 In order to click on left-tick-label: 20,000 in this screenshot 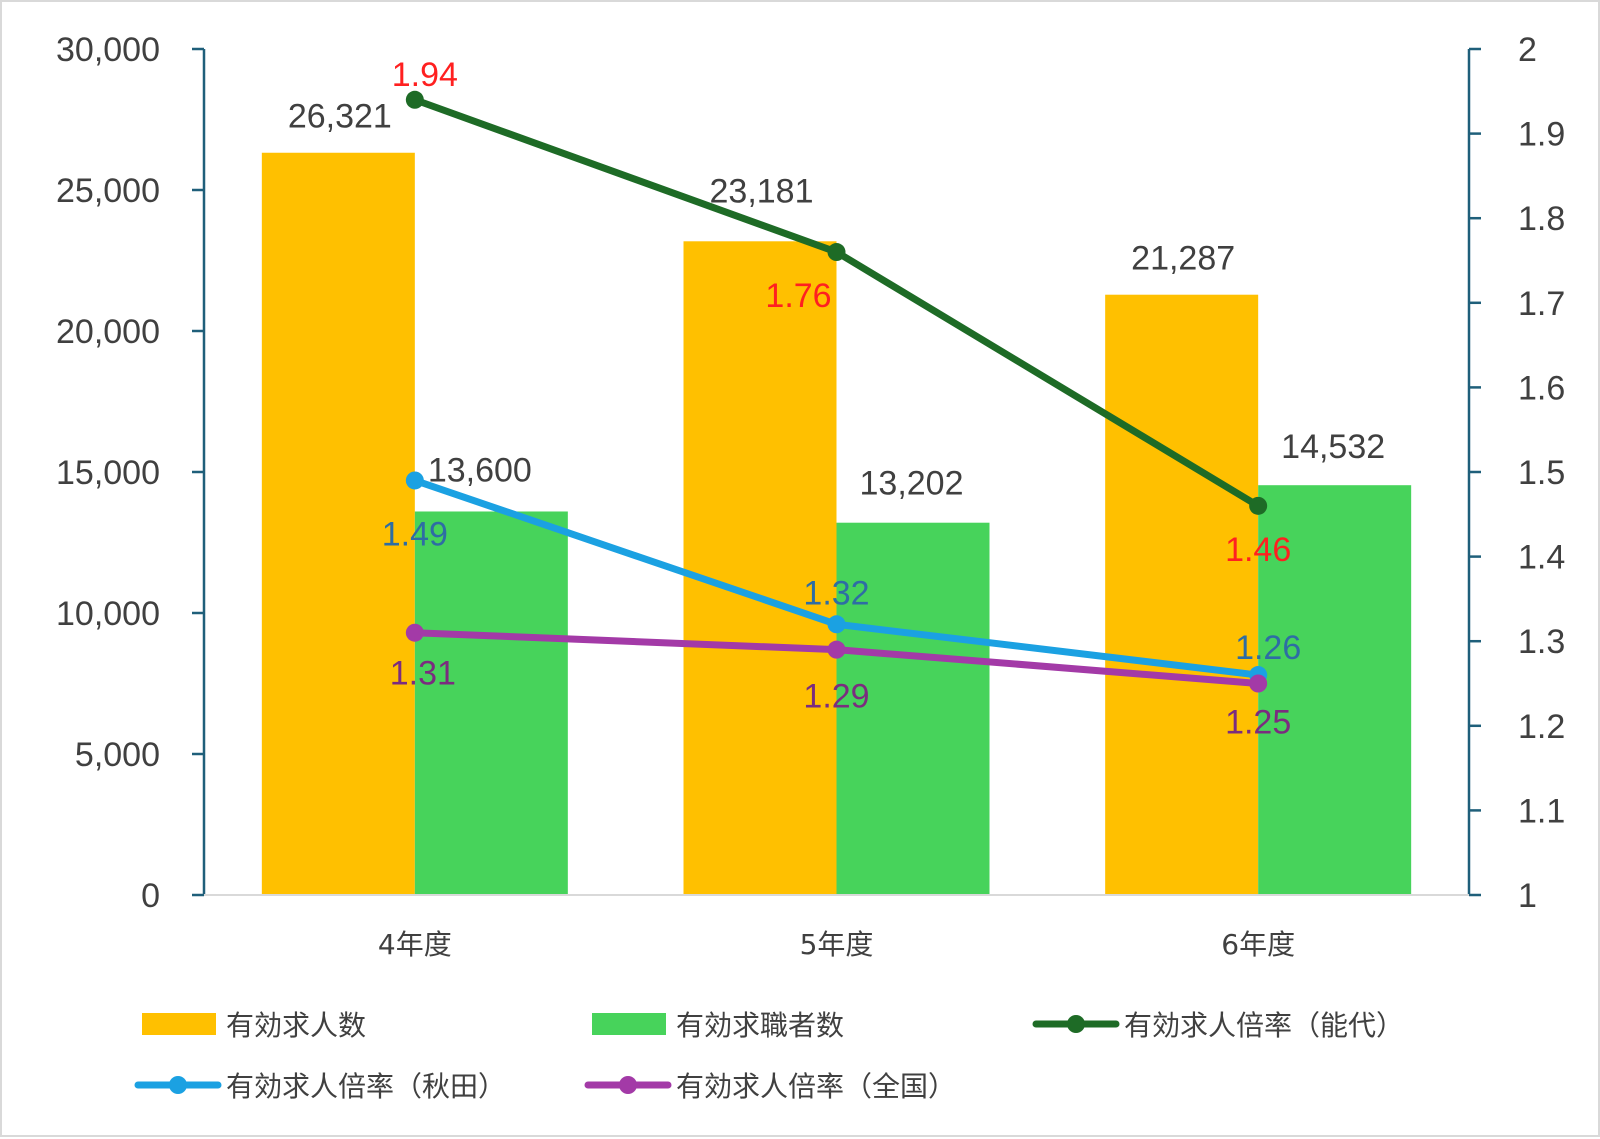, I will do `click(108, 332)`.